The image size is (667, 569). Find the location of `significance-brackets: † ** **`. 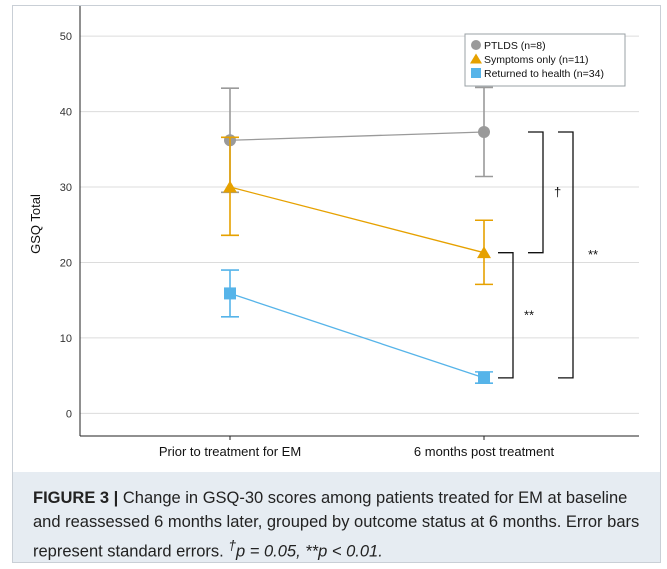

significance-brackets: † ** ** is located at coordinates (548, 255).